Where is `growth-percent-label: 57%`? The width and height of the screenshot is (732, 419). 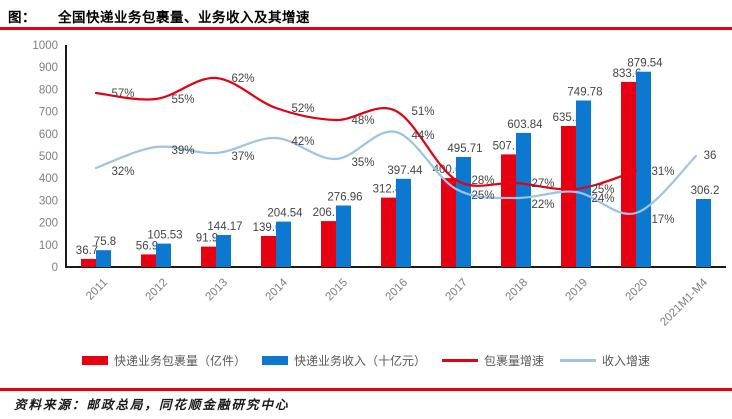
growth-percent-label: 57% is located at coordinates (122, 94).